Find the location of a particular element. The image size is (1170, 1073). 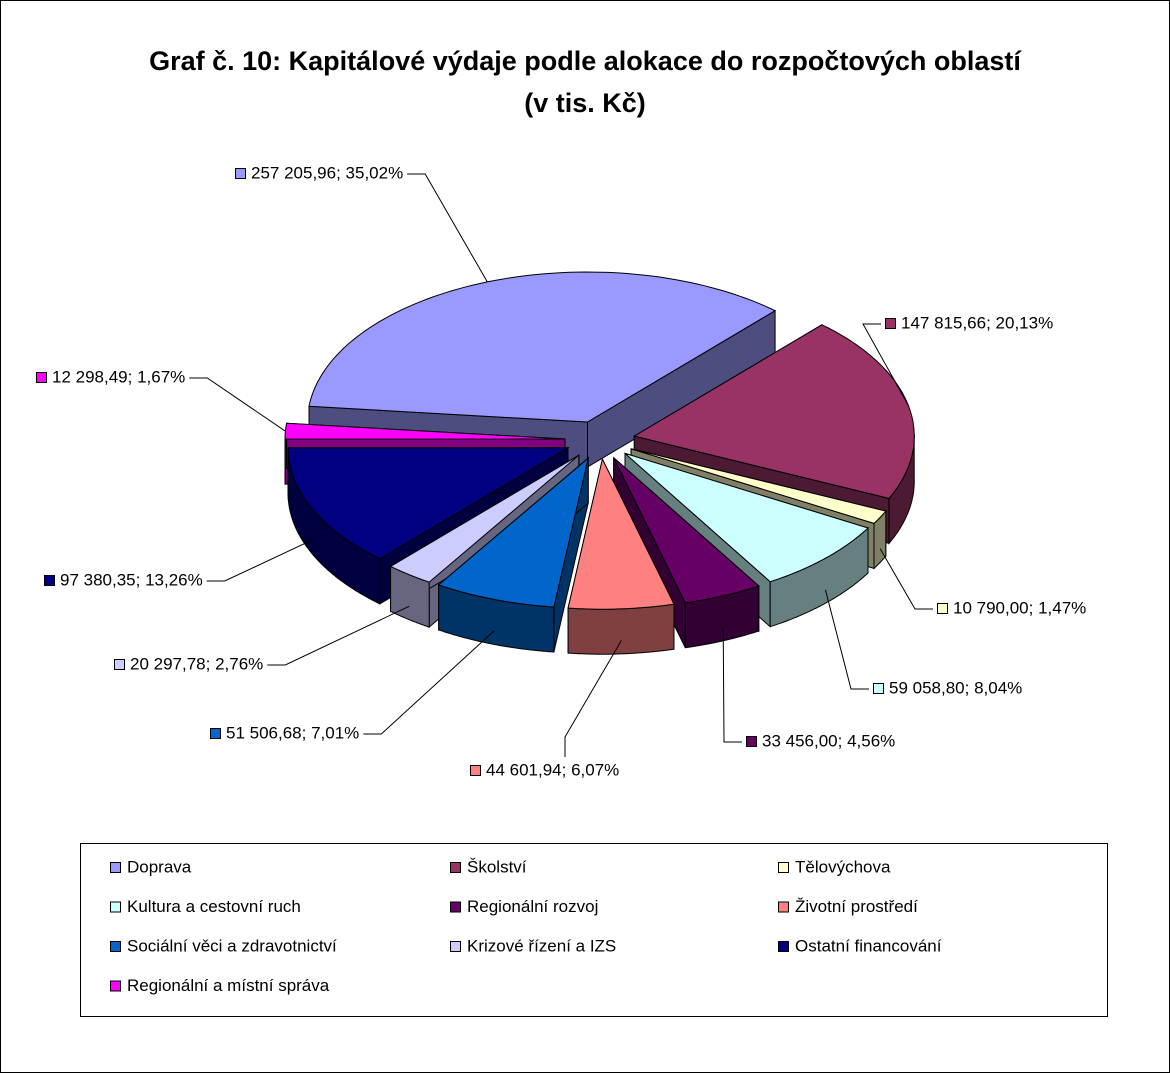

legend-label: Doprava is located at coordinates (159, 866).